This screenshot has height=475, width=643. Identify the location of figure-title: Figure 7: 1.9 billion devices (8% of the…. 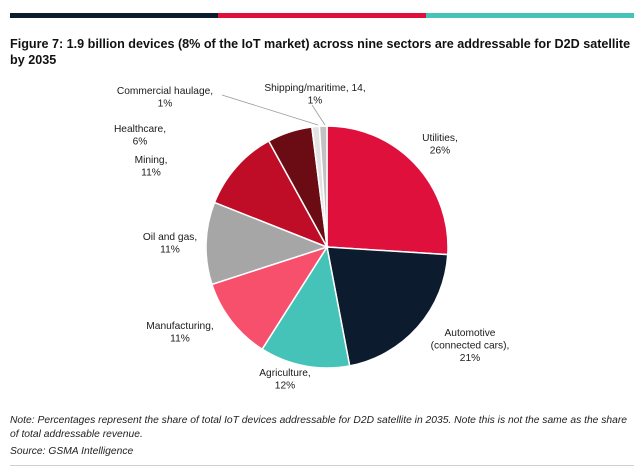
(320, 52).